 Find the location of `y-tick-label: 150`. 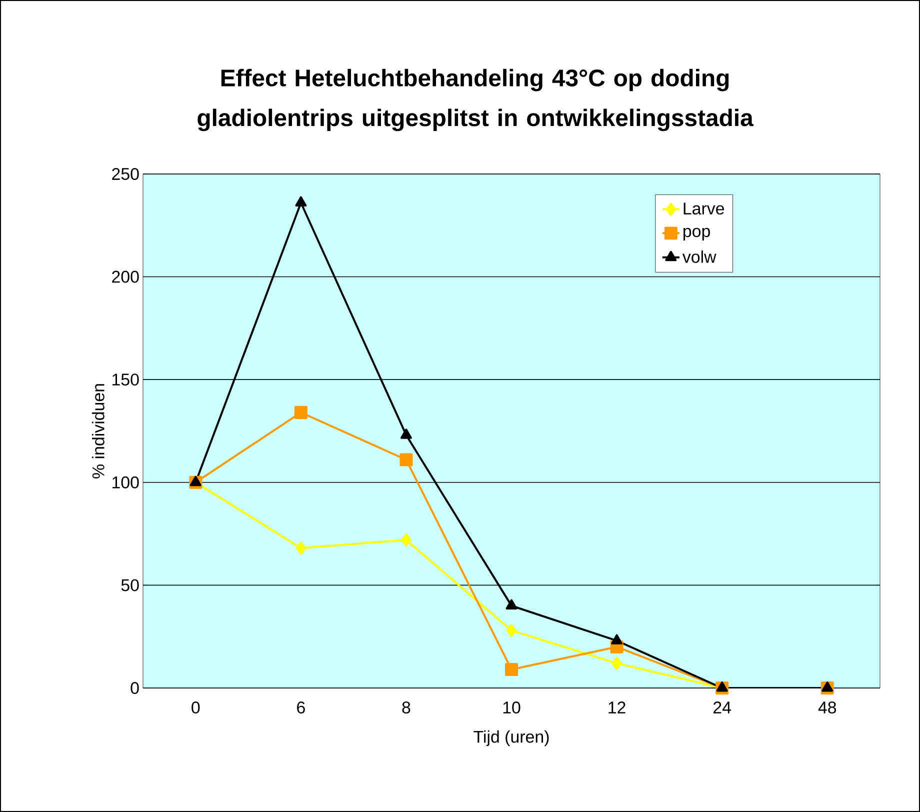

y-tick-label: 150 is located at coordinates (125, 380).